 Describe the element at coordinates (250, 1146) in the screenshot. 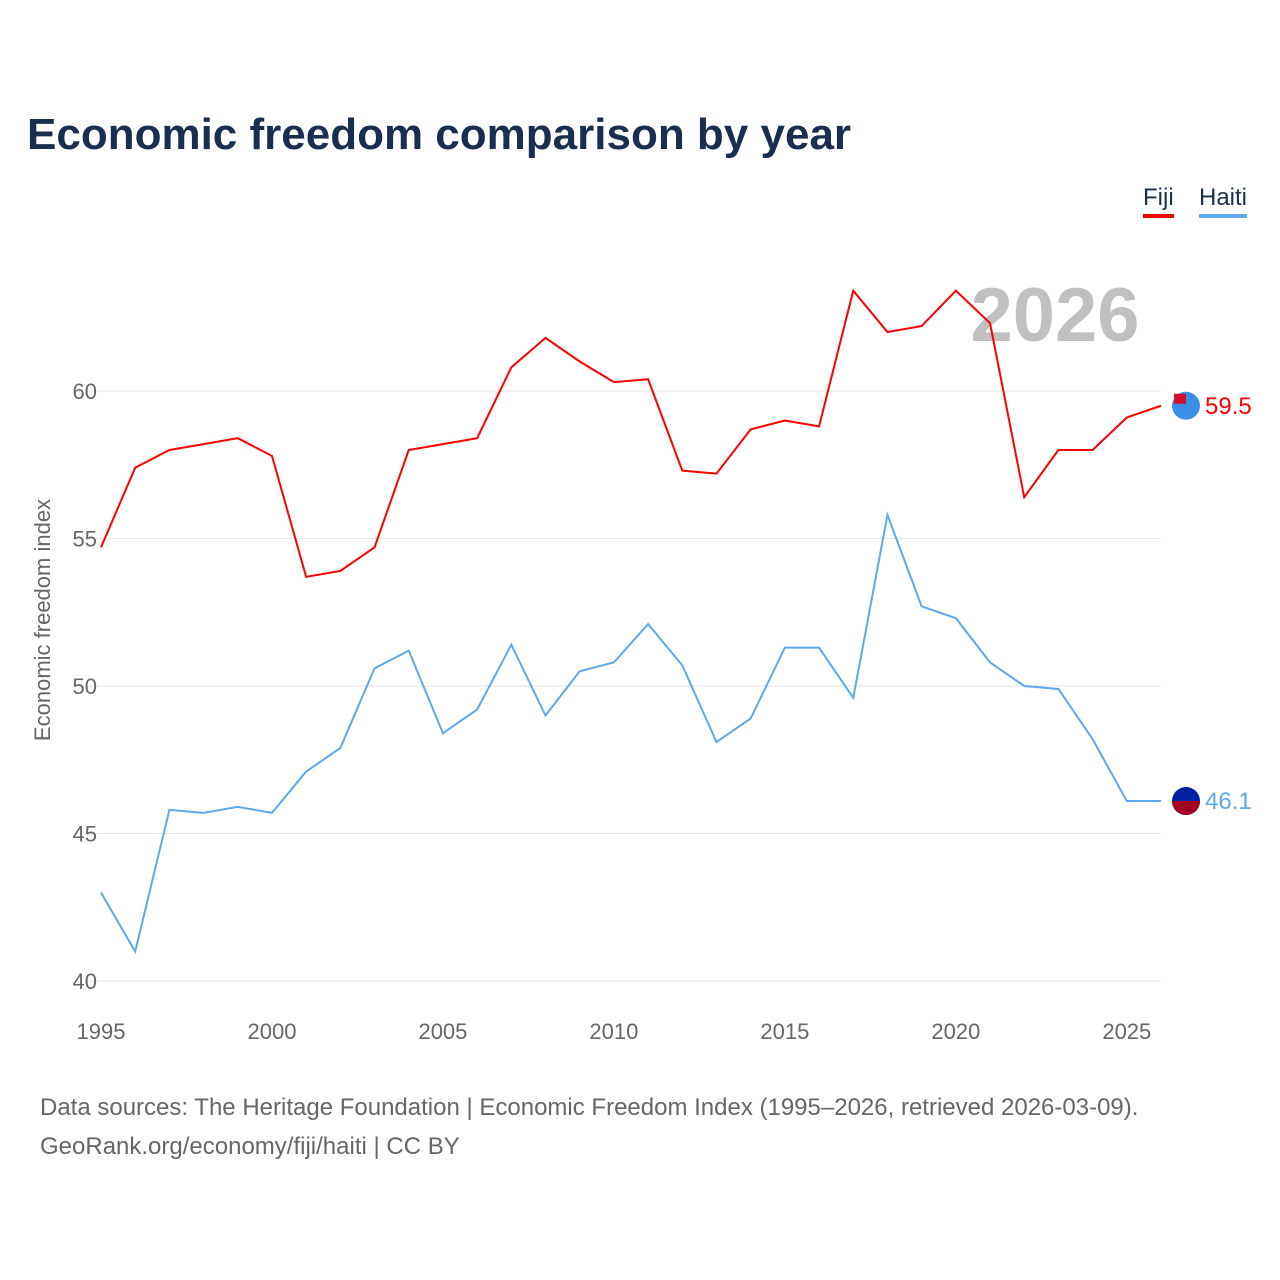

I see `source-line-2: GeoRank.org/economy/fiji/haiti | CC BY` at that location.